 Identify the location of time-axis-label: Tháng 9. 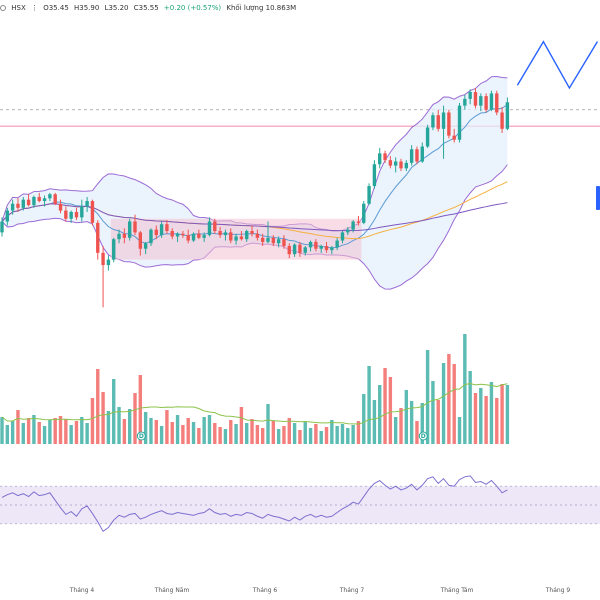
(558, 590).